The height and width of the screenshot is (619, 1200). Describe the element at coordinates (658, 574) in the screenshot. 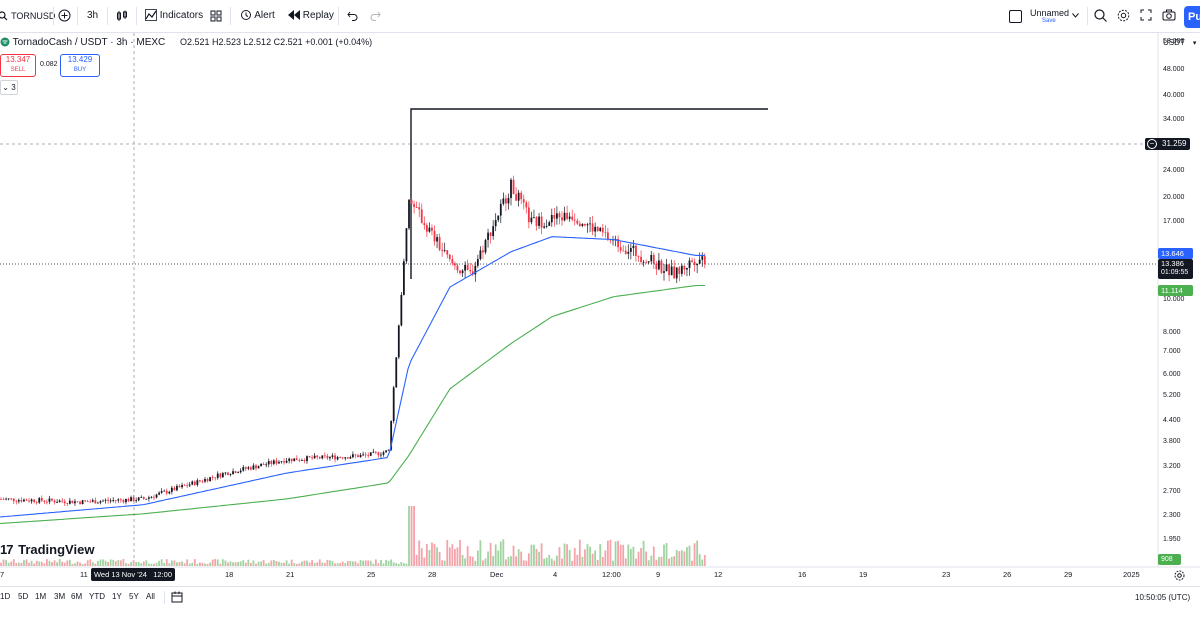

I see `time-tick-label: 9` at that location.